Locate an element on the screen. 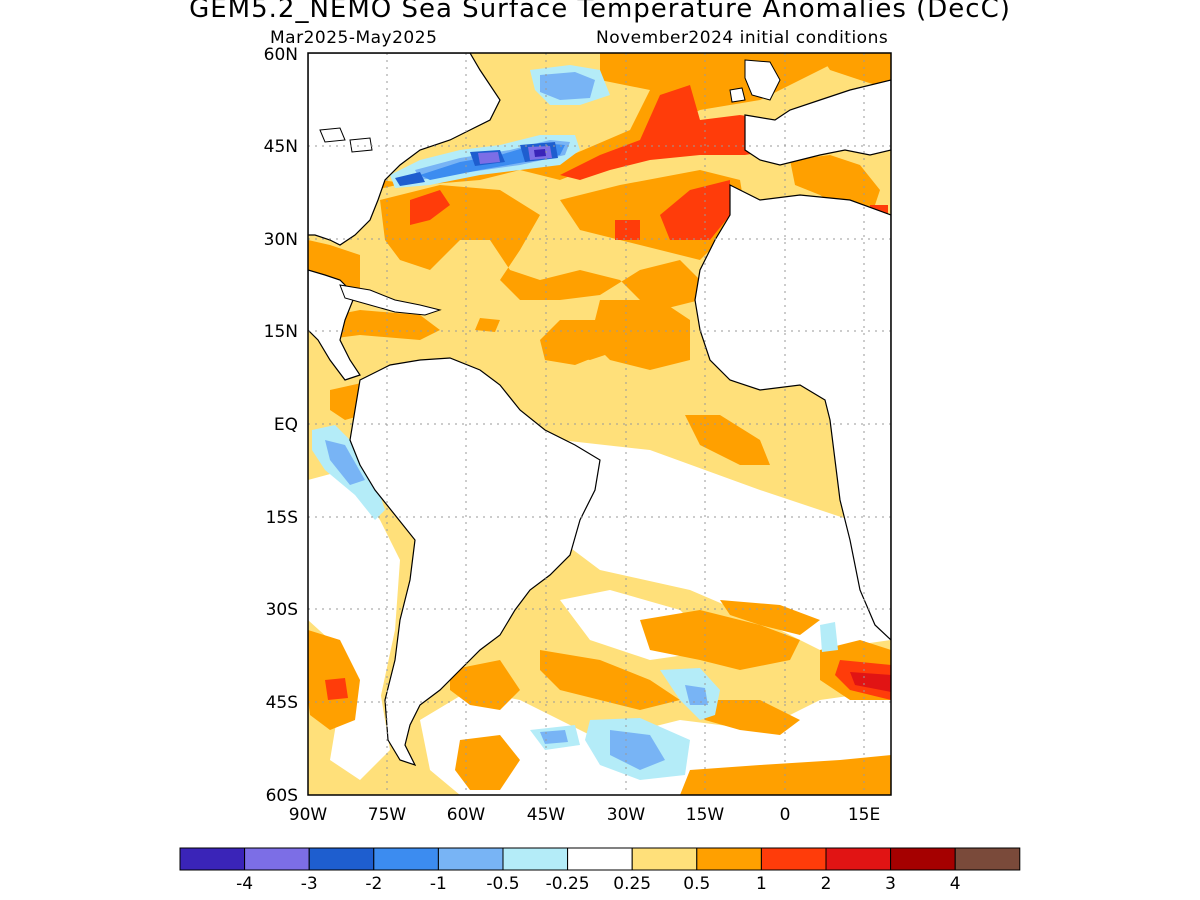 The height and width of the screenshot is (900, 1200). lon-tick-label: 15W is located at coordinates (705, 815).